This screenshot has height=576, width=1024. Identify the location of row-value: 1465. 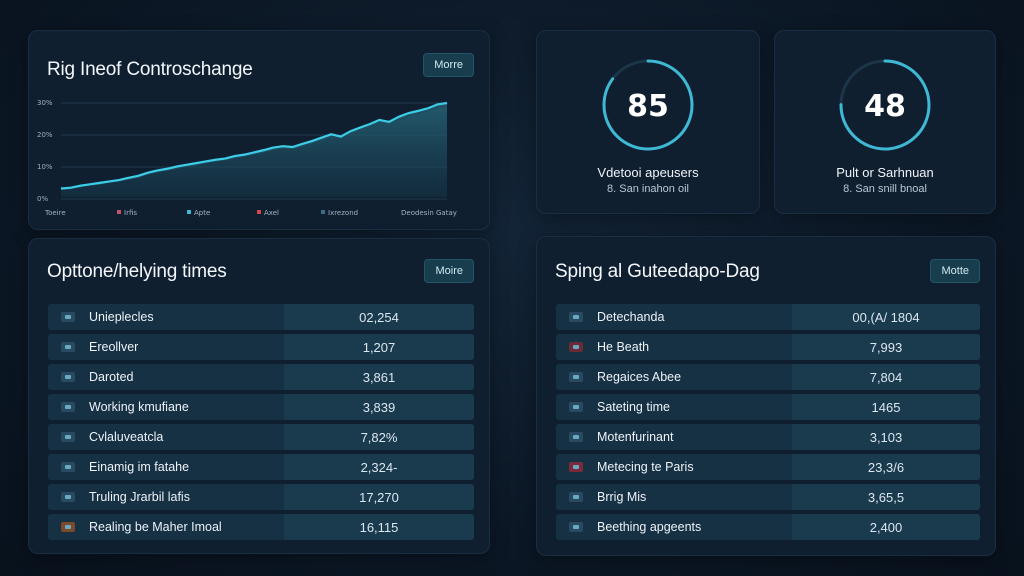
(886, 407).